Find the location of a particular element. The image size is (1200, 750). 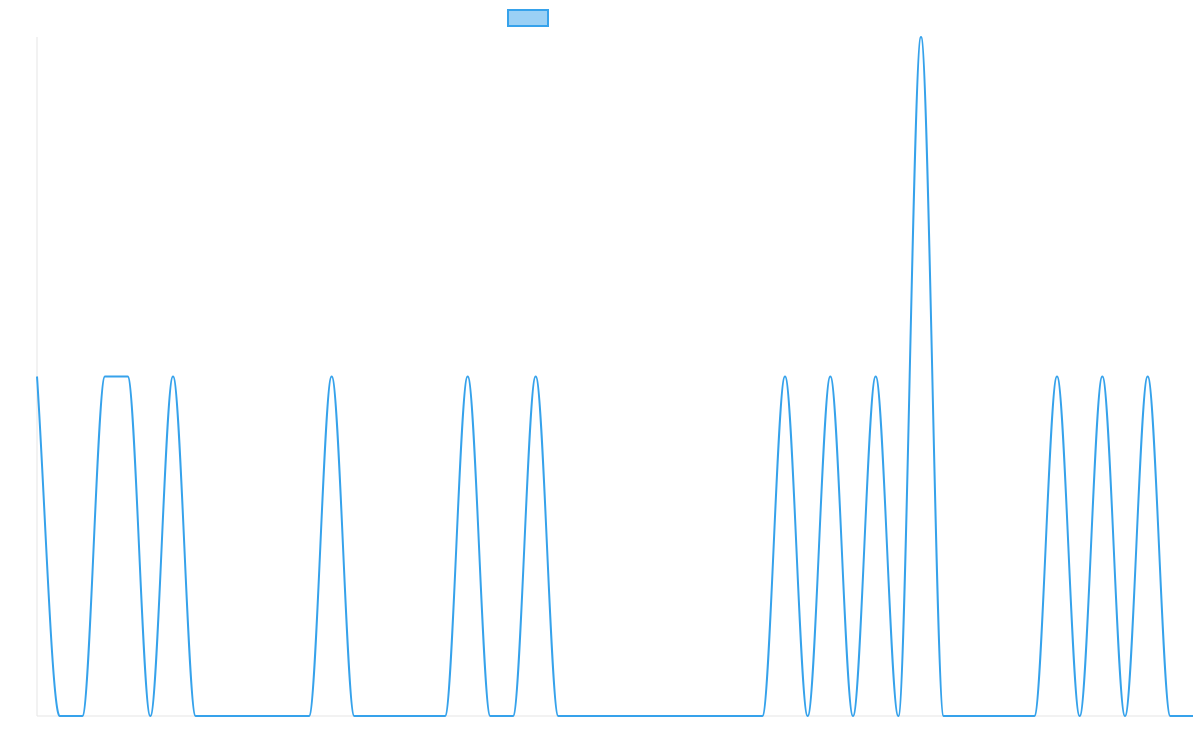

legend is located at coordinates (528, 18).